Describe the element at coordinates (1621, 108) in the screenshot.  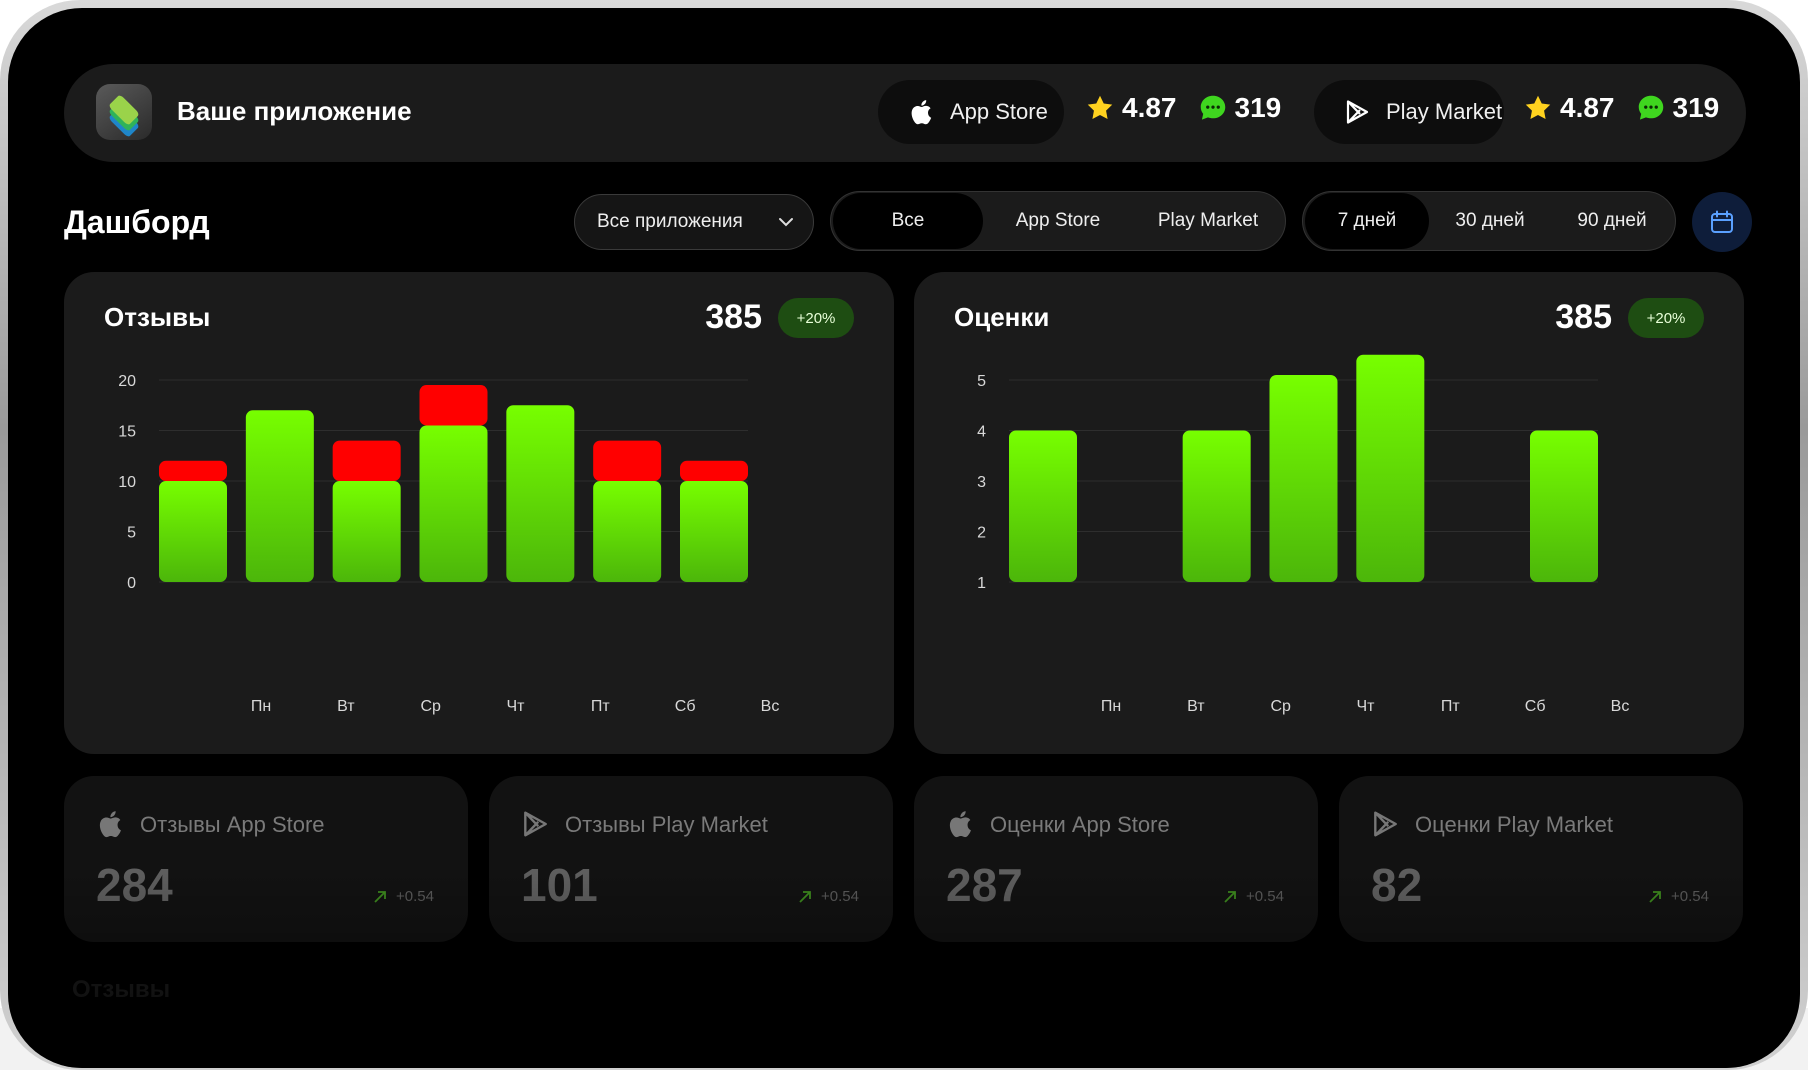
I see `play-market-rating: 4.87 319` at that location.